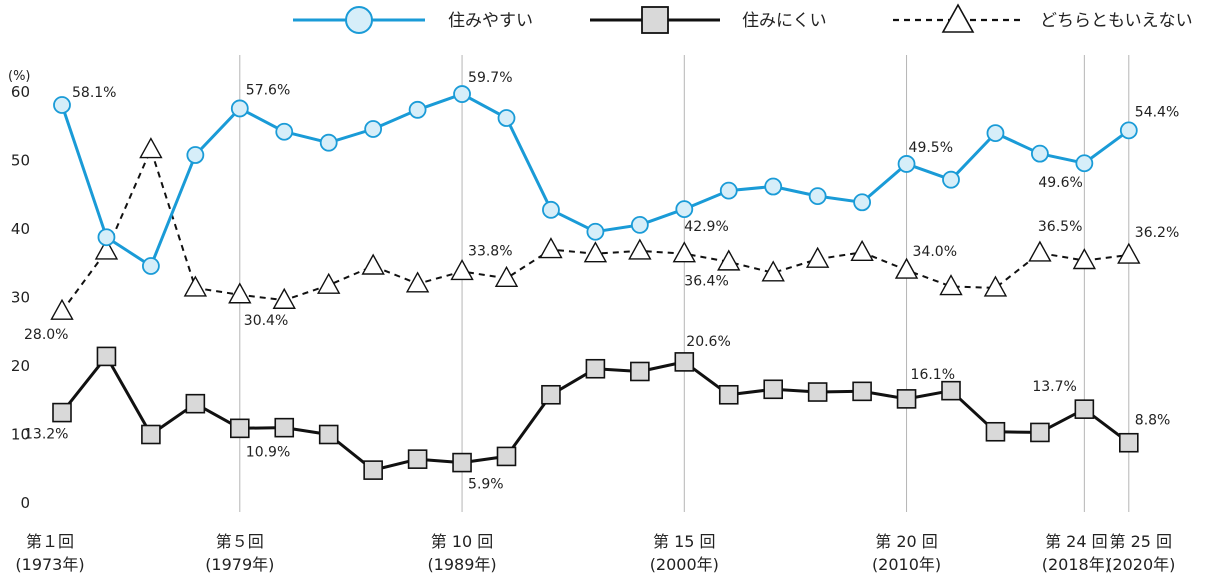 This screenshot has height=577, width=1216. I want to click on y-tick-labels: 0 10 20 30 40 50 60, so click(20, 297).